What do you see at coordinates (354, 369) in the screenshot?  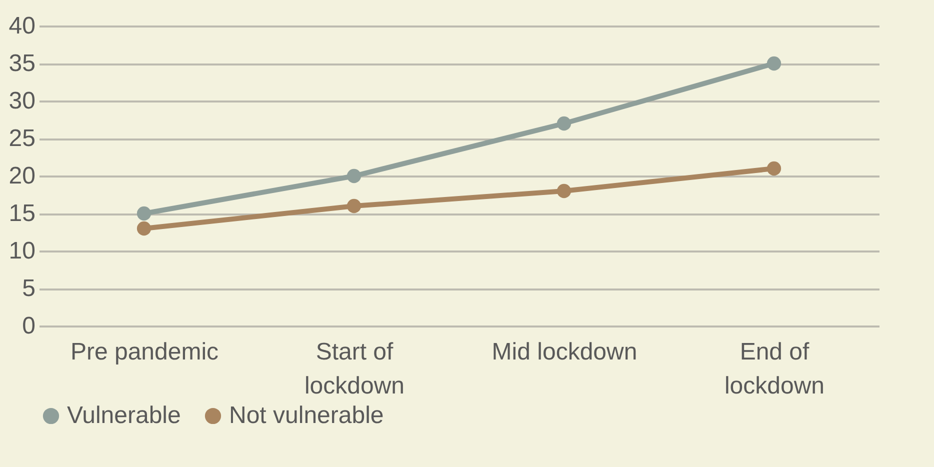 I see `x-tick-label: Start of lockdown` at bounding box center [354, 369].